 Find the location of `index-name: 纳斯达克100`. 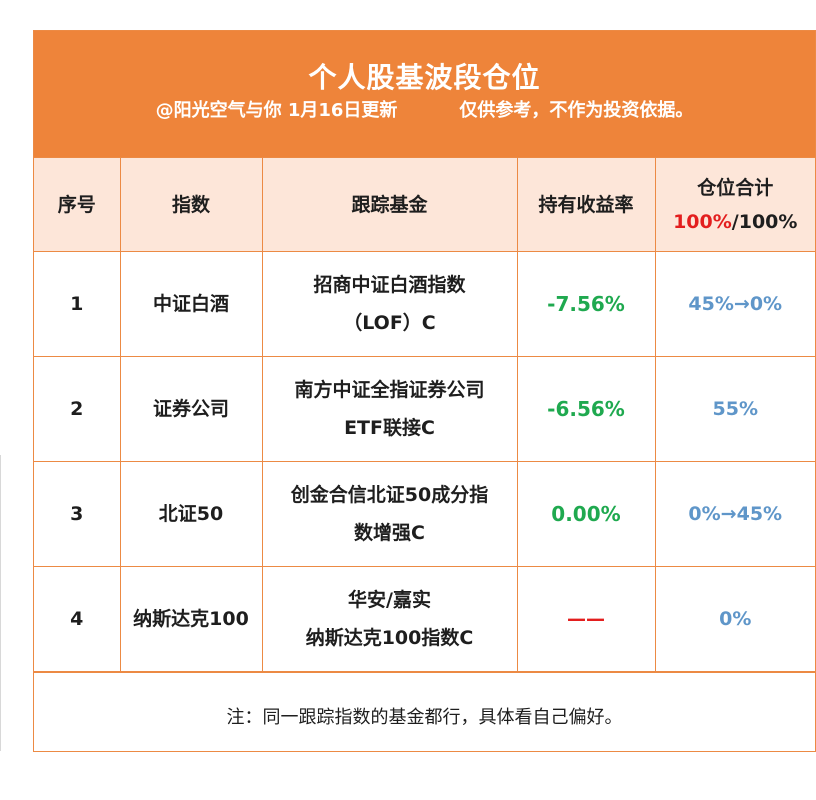

index-name: 纳斯达克100 is located at coordinates (191, 619).